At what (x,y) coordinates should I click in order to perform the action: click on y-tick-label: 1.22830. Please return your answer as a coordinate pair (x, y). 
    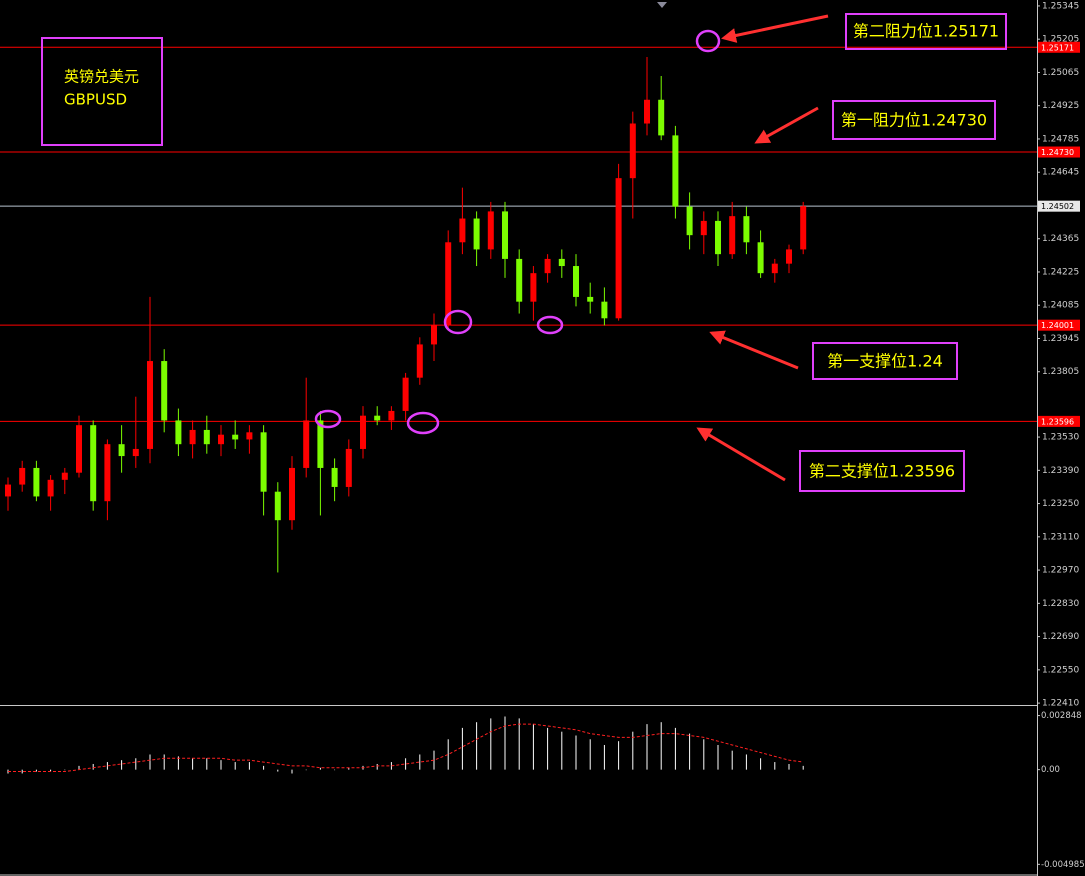
    Looking at the image, I should click on (1060, 604).